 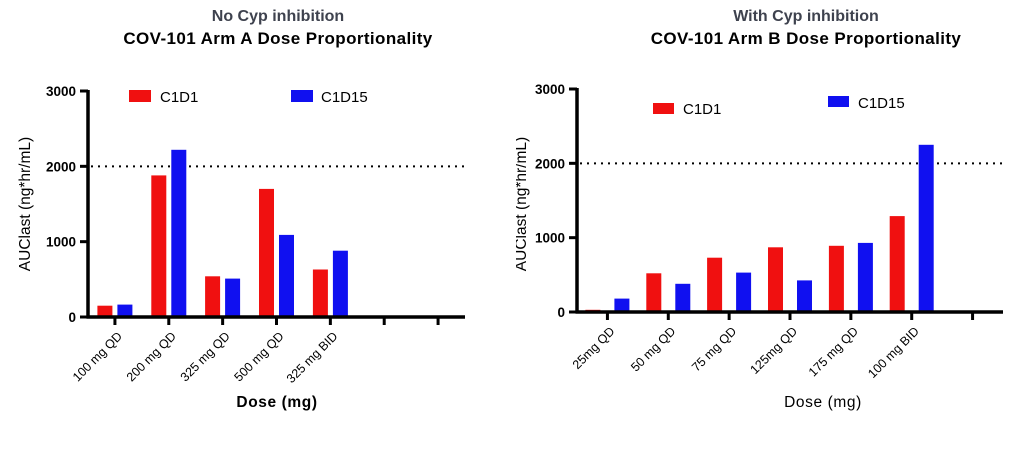 What do you see at coordinates (833, 351) in the screenshot?
I see `x-tick-label: 175 mg QD` at bounding box center [833, 351].